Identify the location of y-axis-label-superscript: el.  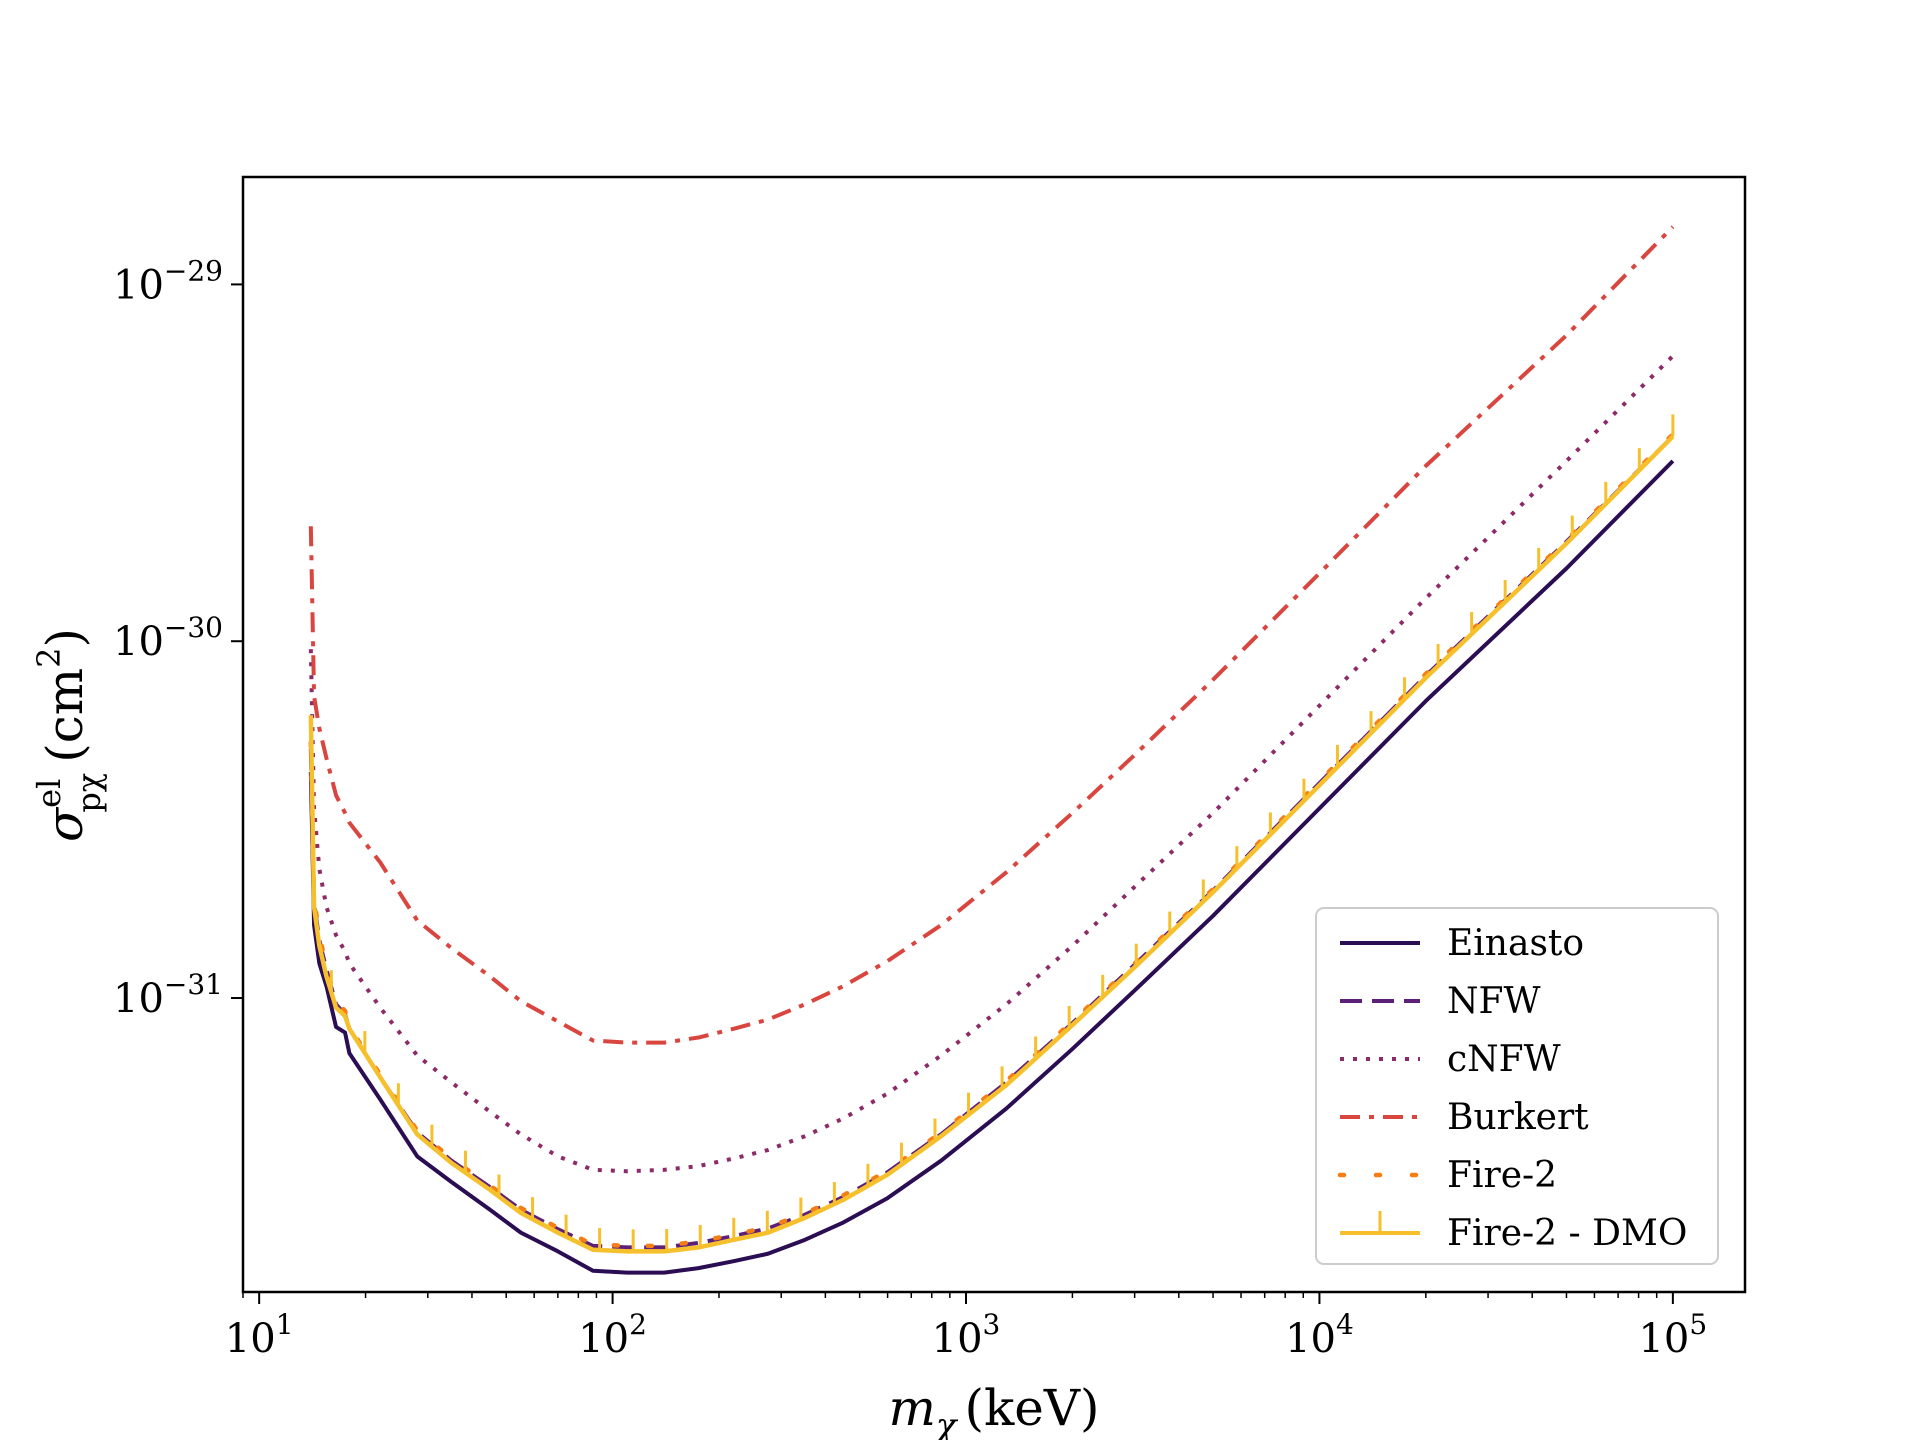
(49, 793).